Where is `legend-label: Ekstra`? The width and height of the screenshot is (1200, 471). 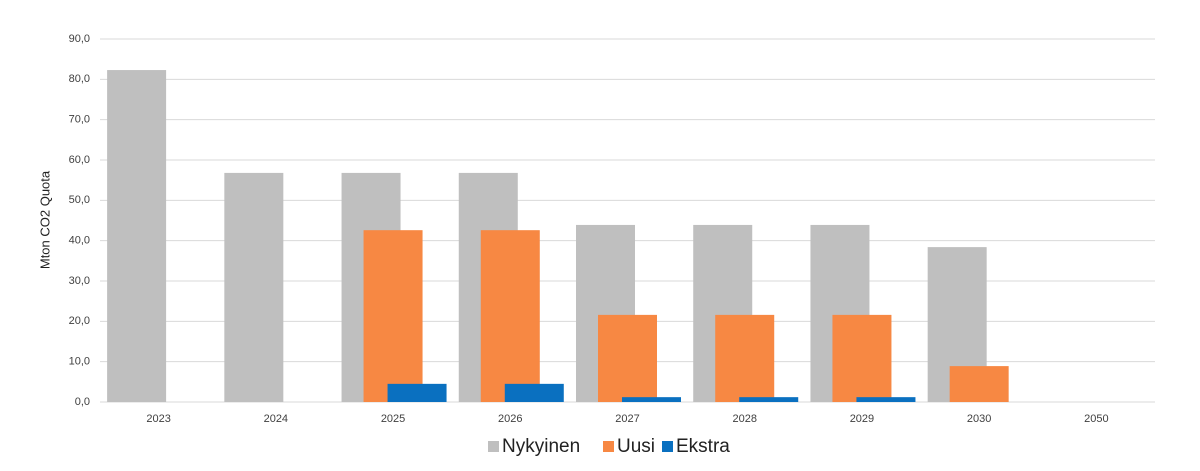 legend-label: Ekstra is located at coordinates (703, 446).